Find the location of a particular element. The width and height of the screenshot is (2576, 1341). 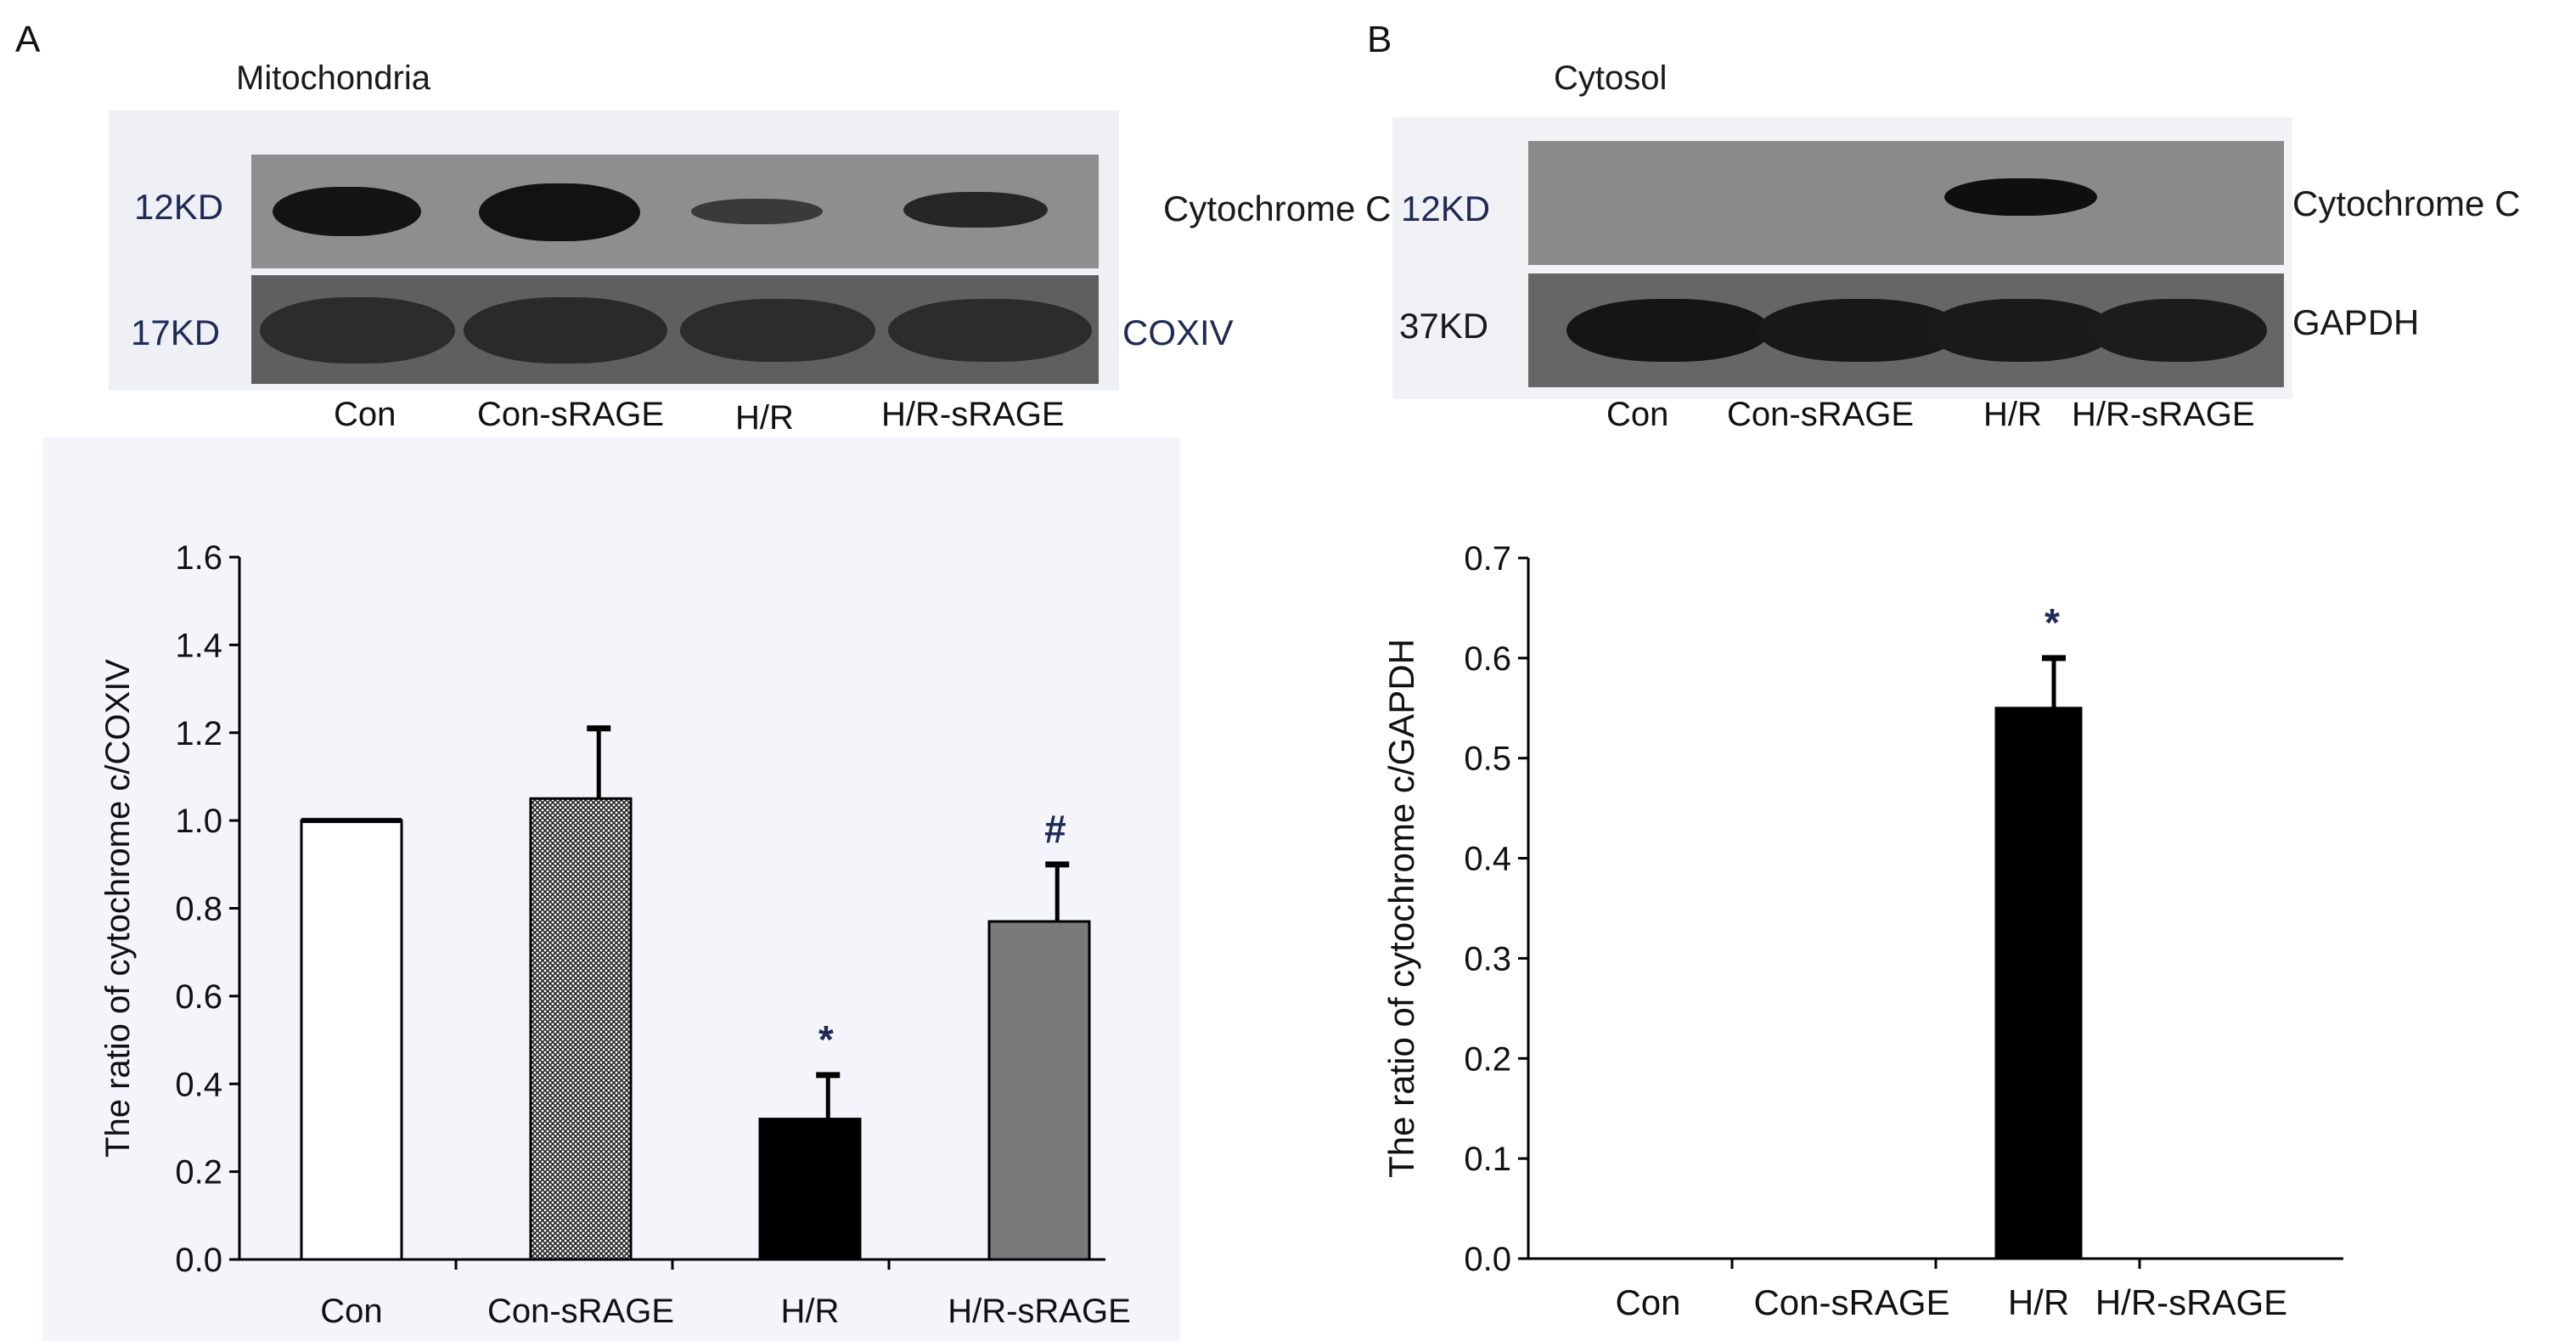

blot-b-strip-gapdh is located at coordinates (1906, 330).